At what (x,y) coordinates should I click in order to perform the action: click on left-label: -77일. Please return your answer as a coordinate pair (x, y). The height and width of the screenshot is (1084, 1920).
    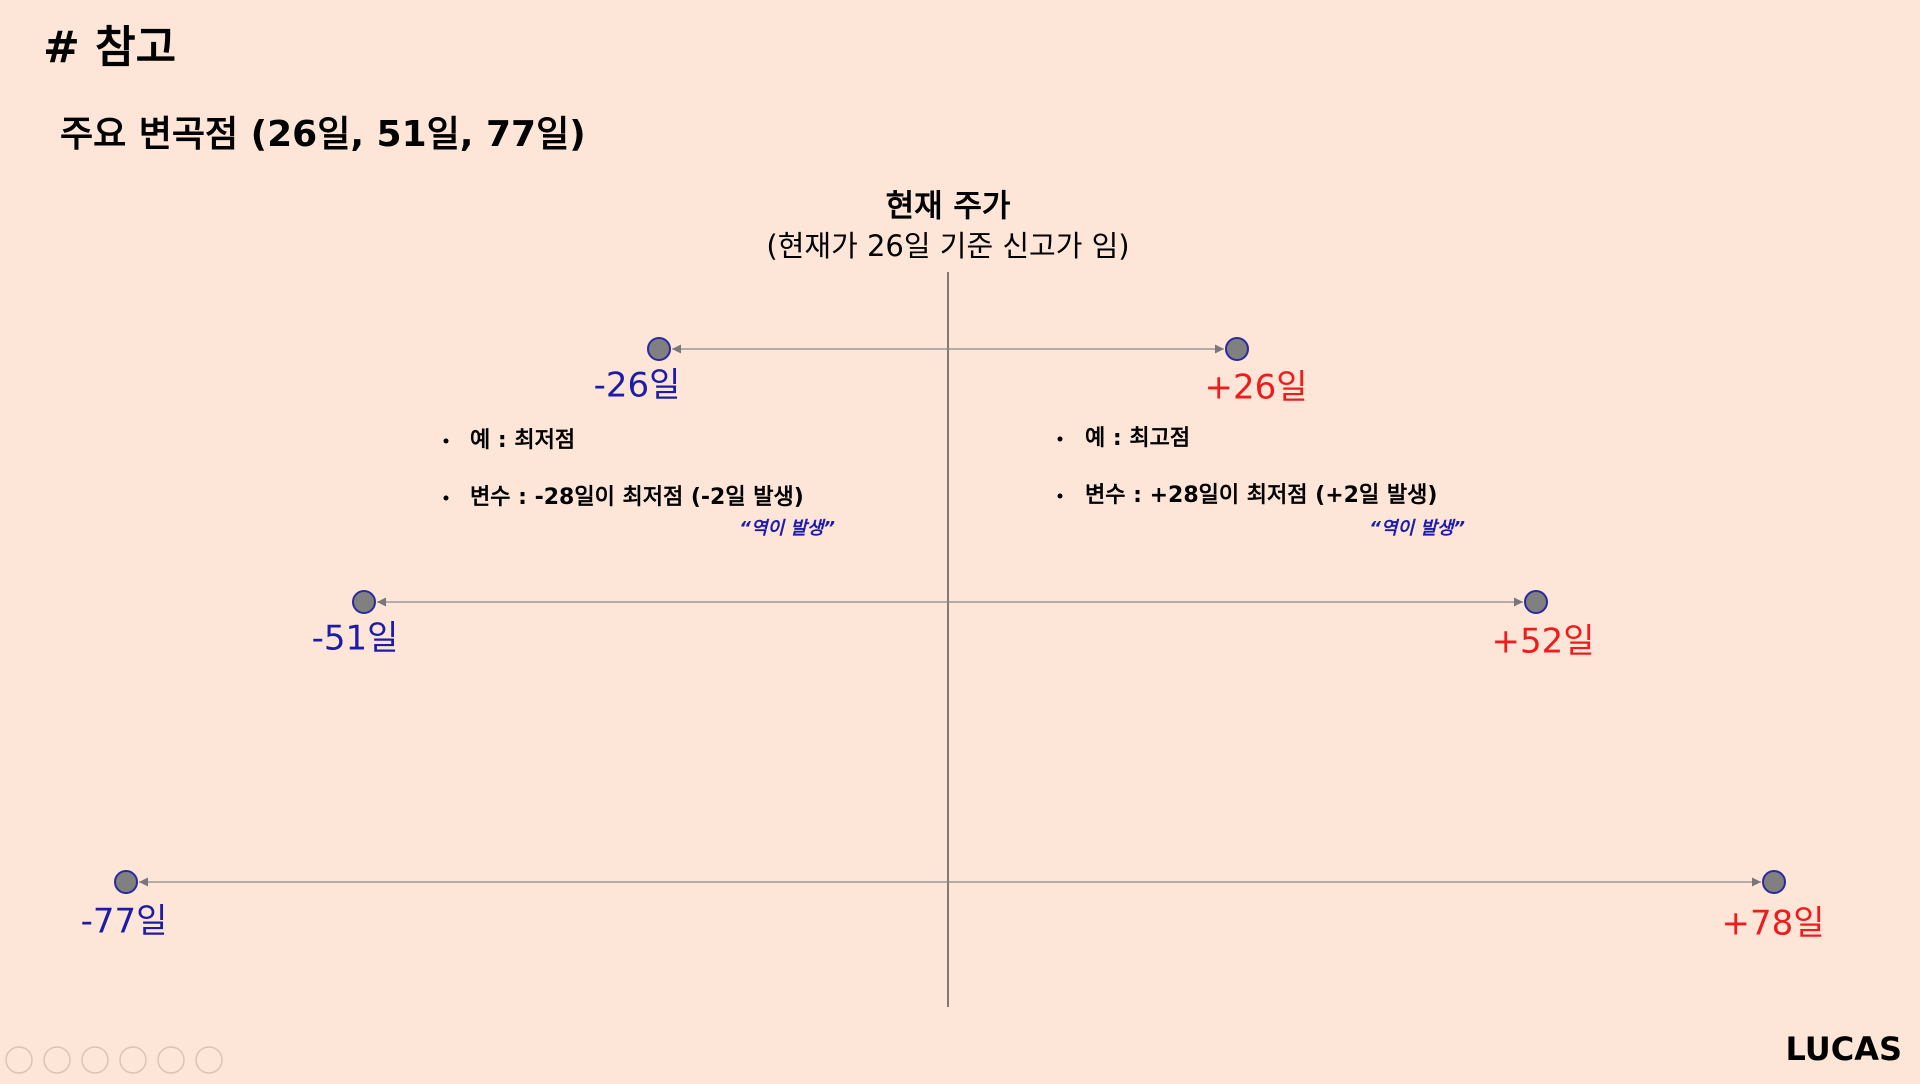
    Looking at the image, I should click on (124, 922).